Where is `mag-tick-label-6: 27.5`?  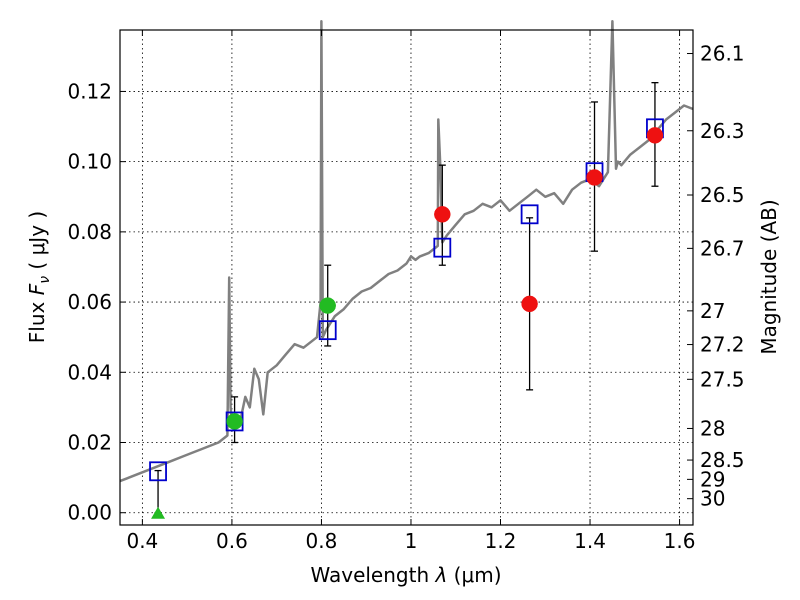 mag-tick-label-6: 27.5 is located at coordinates (722, 379).